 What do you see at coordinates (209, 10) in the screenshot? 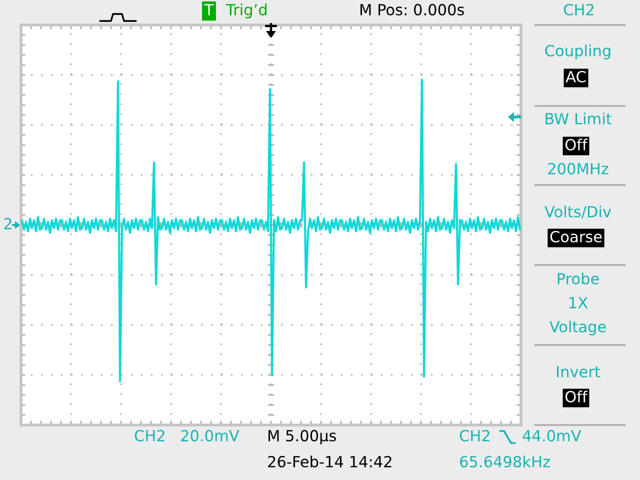
I see `text: T` at bounding box center [209, 10].